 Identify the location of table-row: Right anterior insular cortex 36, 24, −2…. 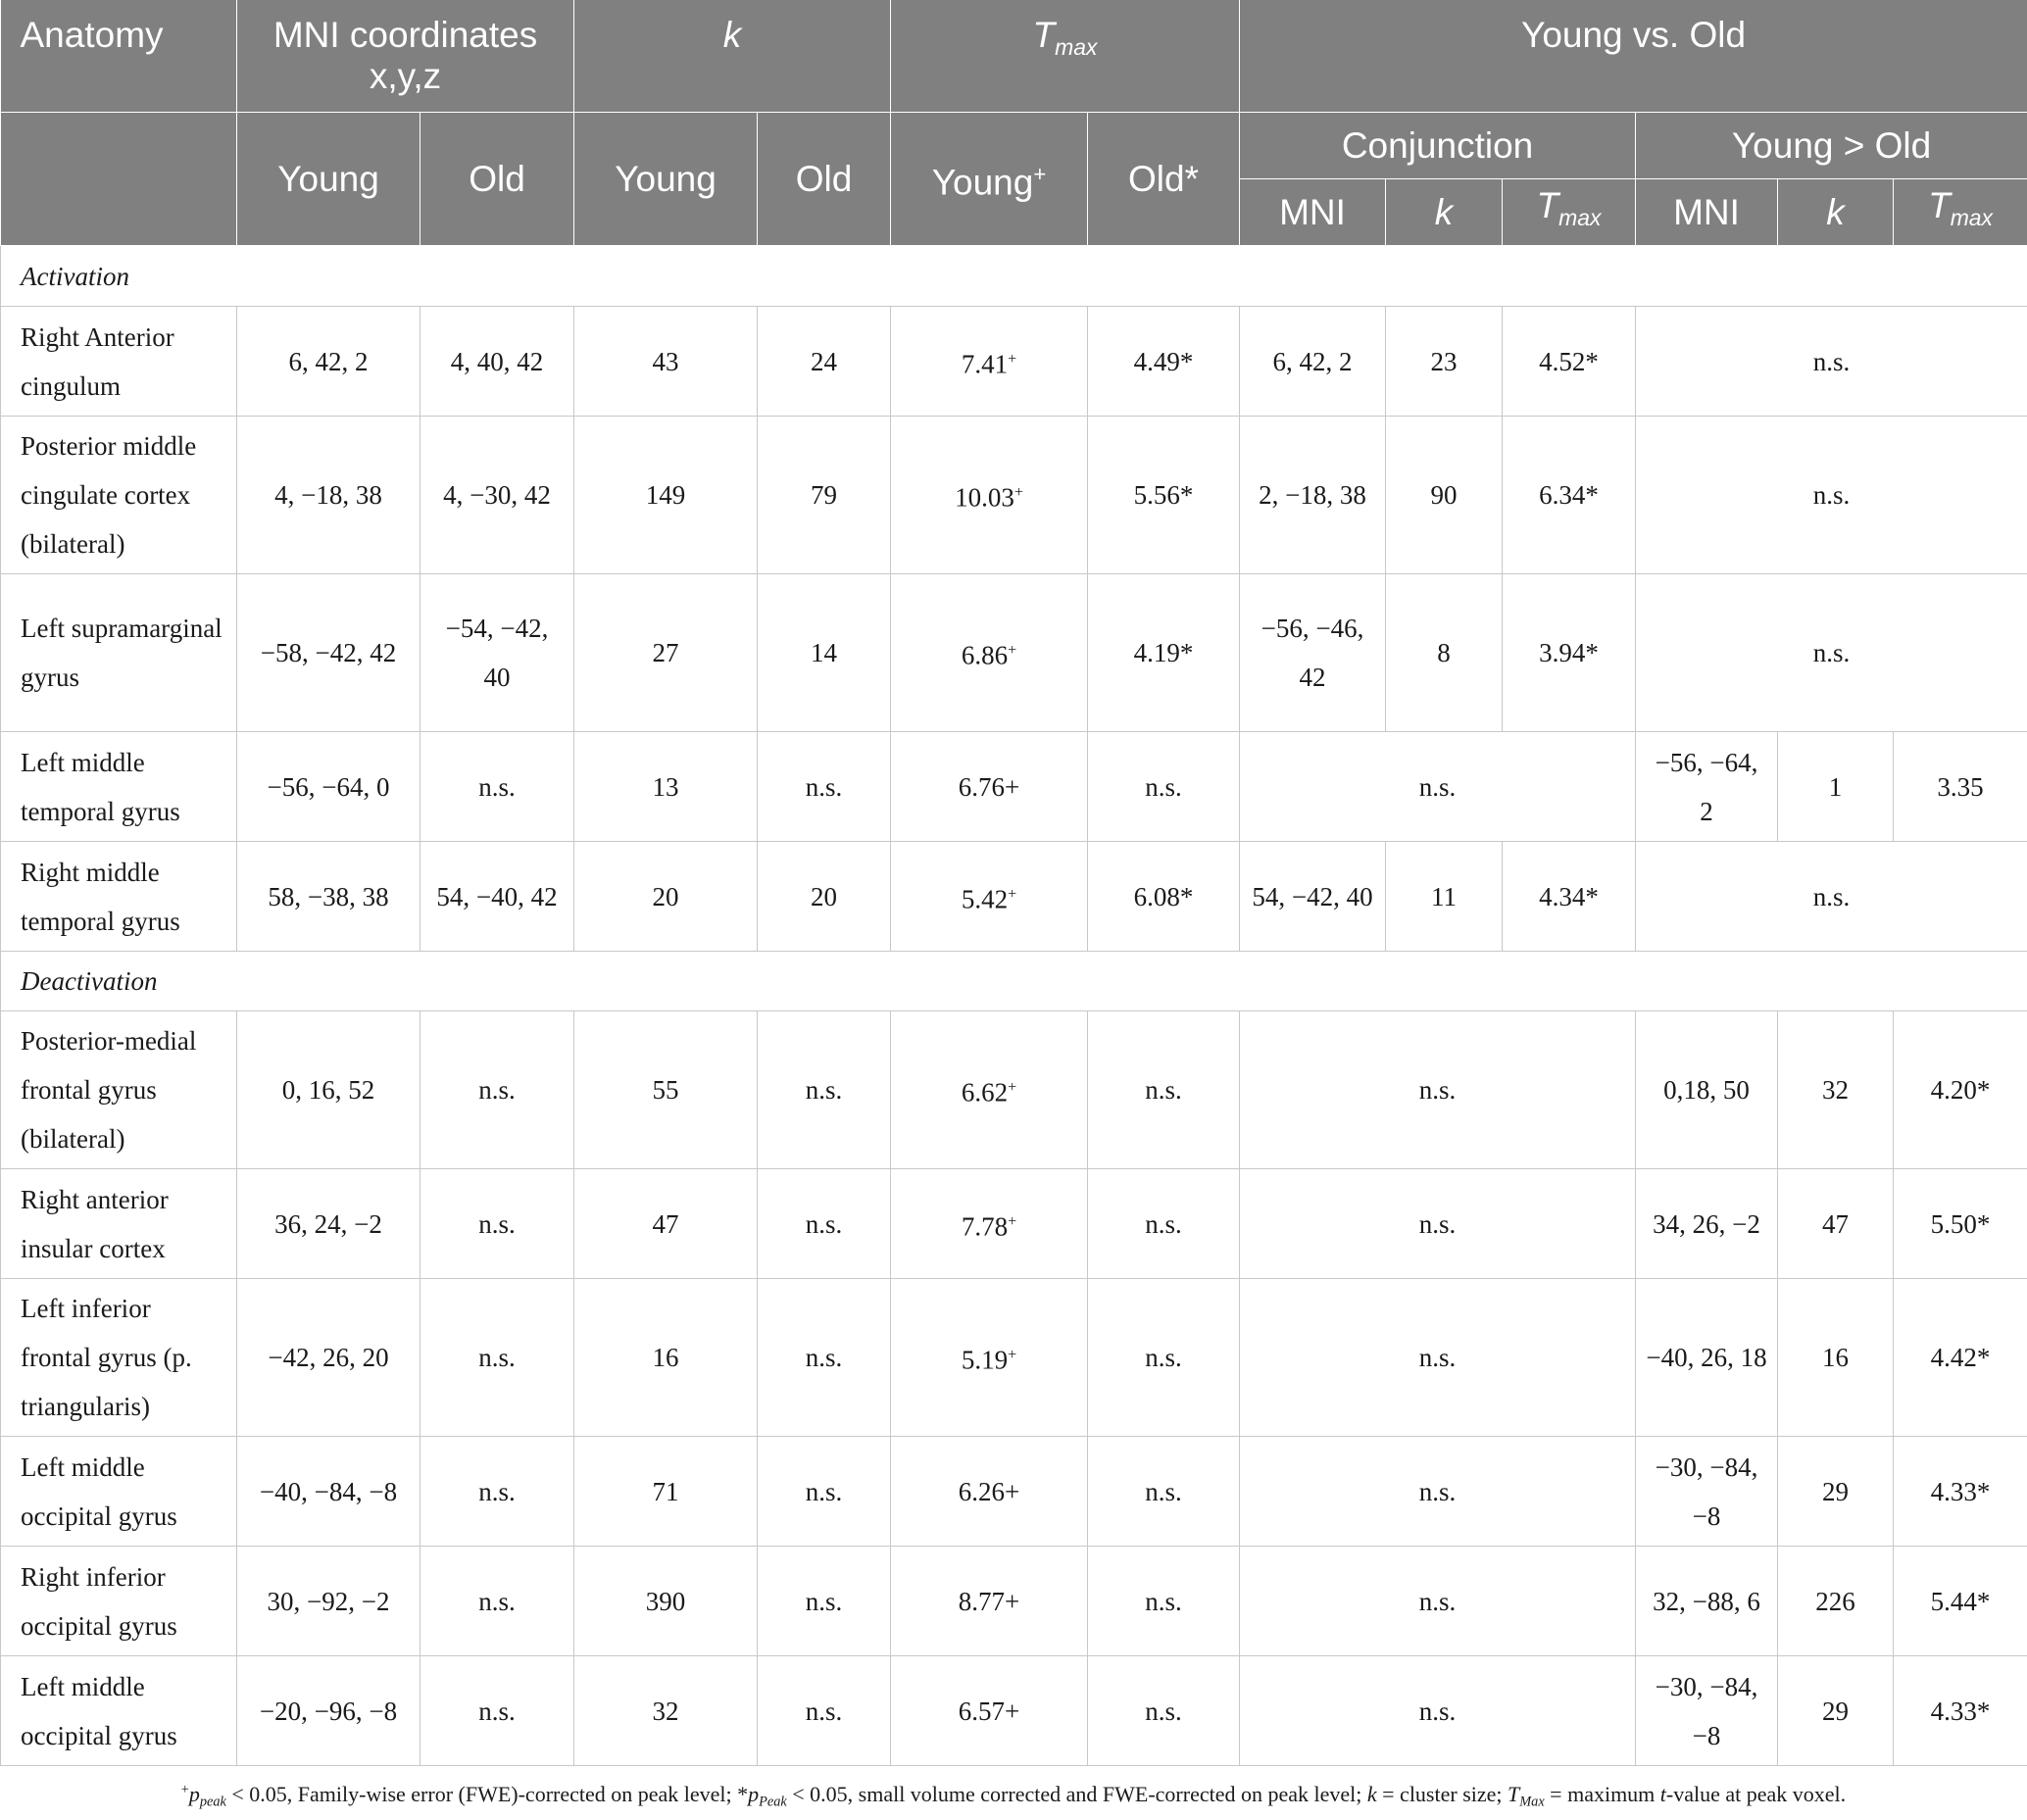
(1013, 1223).